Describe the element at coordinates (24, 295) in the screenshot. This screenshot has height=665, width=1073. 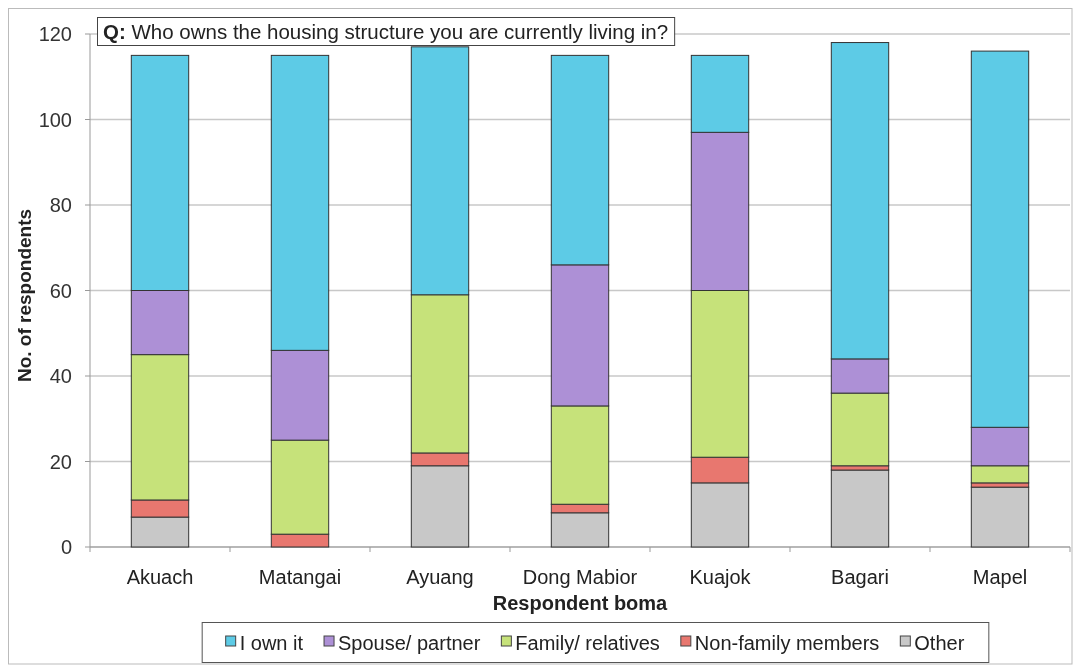
I see `y-axis-title: No. of respondents` at that location.